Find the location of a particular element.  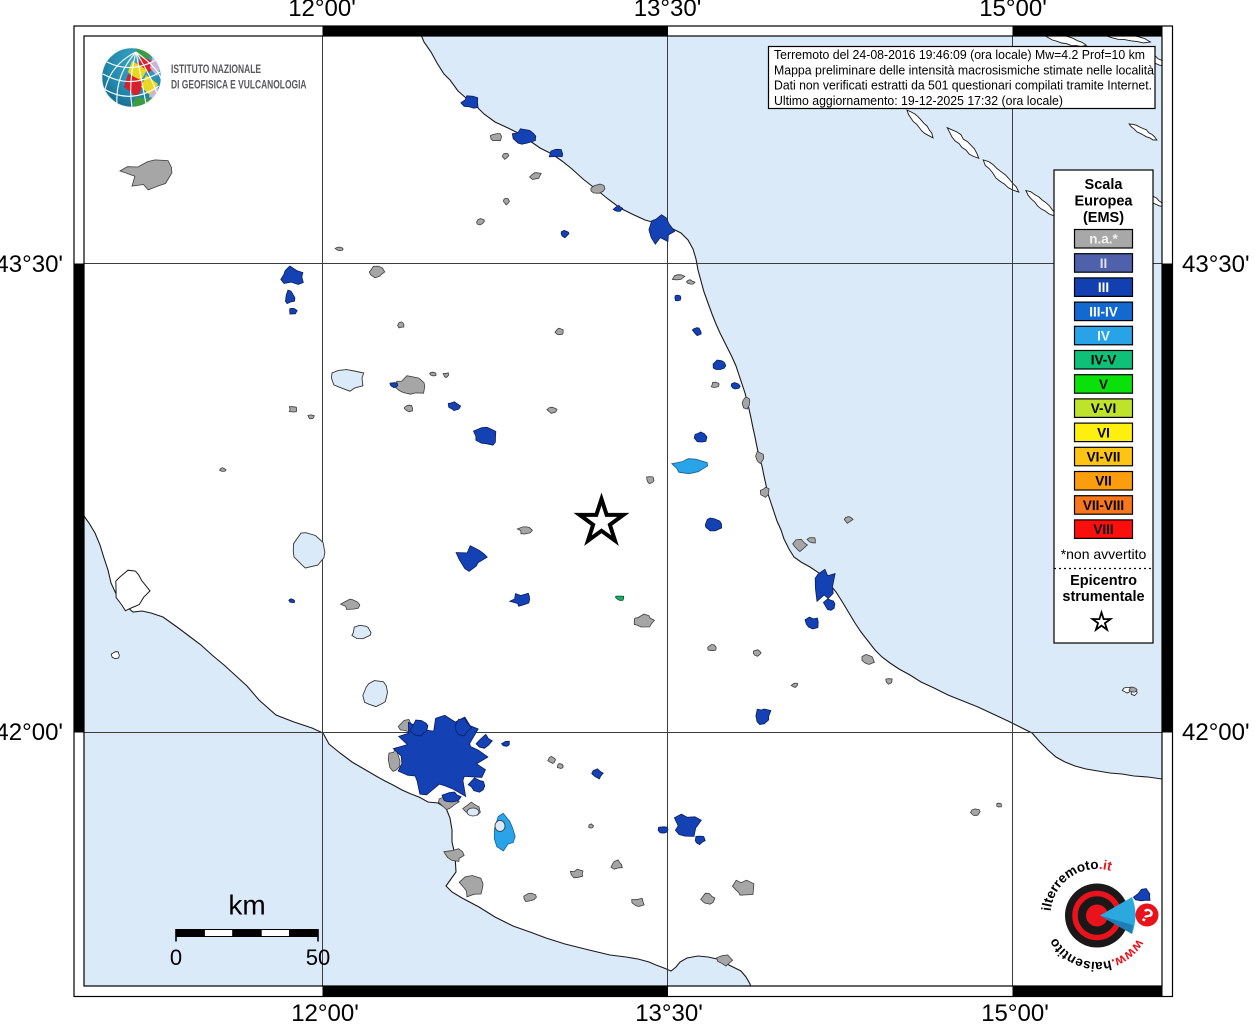

svg-text: VII-VIII is located at coordinates (1103, 505).